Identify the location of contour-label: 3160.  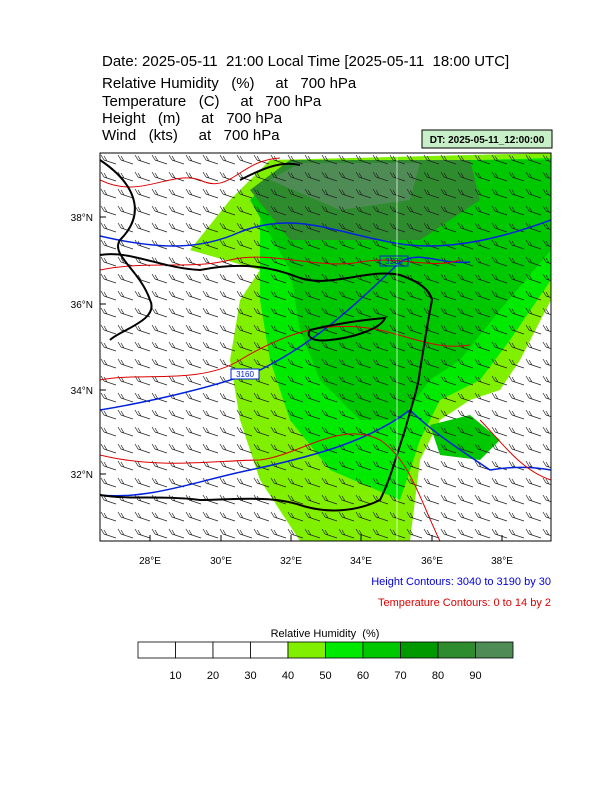
(245, 374).